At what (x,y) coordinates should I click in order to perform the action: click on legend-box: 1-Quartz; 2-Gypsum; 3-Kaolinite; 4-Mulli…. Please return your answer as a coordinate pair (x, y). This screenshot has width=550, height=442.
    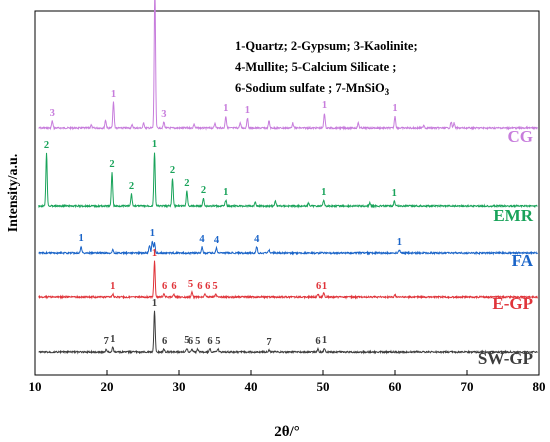
    Looking at the image, I should click on (326, 68).